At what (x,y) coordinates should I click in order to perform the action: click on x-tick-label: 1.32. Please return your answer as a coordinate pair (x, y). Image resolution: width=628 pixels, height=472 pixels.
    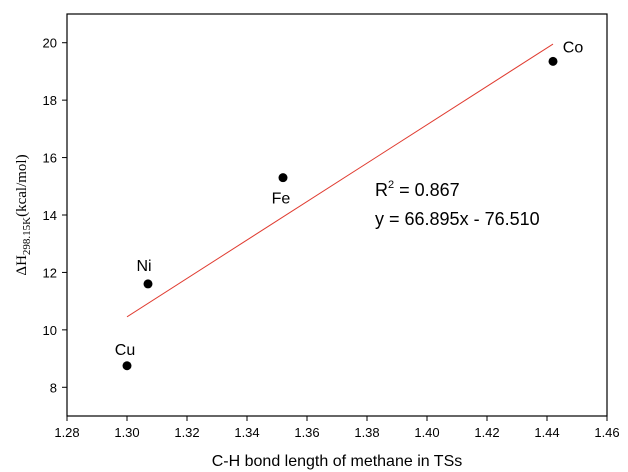
    Looking at the image, I should click on (186, 432).